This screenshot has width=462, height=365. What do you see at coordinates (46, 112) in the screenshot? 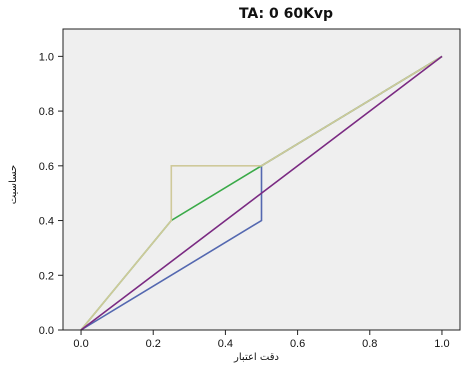
I see `y-tick-label: 0.8` at bounding box center [46, 112].